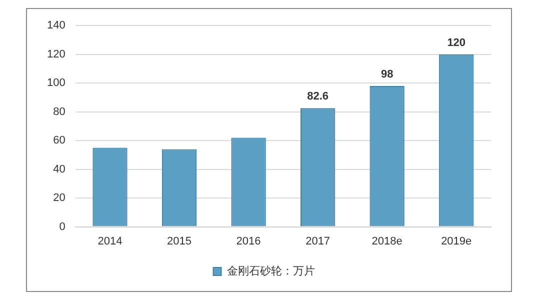  I want to click on x-tick-label: 2018e, so click(387, 241).